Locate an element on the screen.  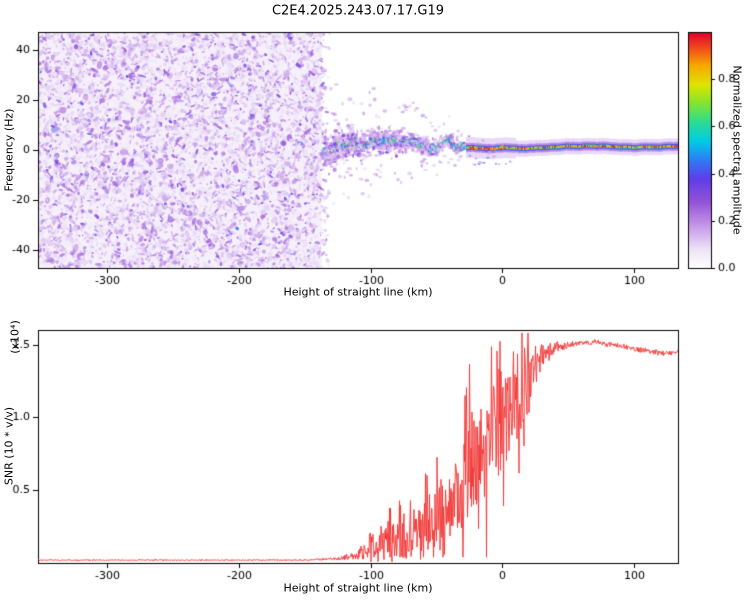
snr-xlabel: Height of straight line (km) is located at coordinates (358, 588).